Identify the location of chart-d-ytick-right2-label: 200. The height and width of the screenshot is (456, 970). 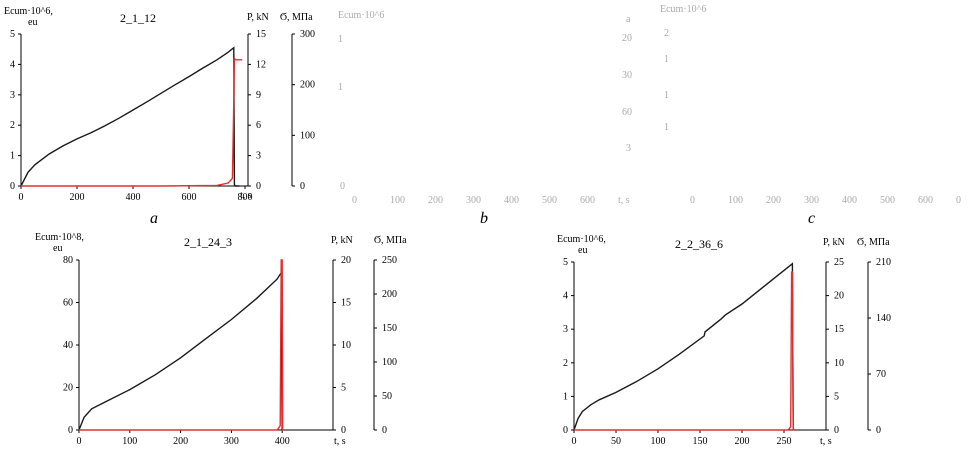
(389, 294).